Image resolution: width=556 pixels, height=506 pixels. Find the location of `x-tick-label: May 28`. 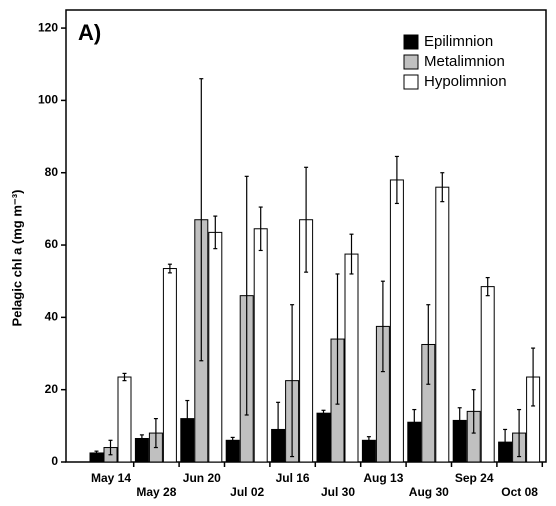

x-tick-label: May 28 is located at coordinates (156, 492).